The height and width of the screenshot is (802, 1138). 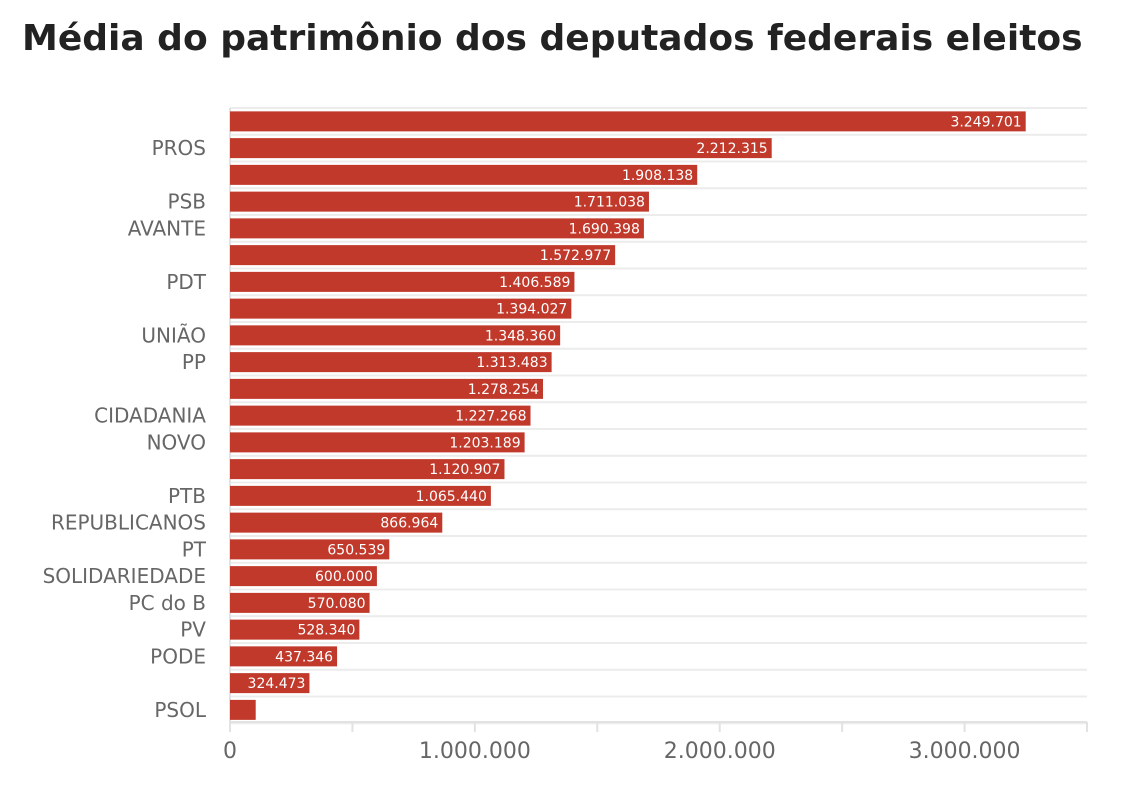 I want to click on data-label: 1.203.189, so click(x=484, y=443).